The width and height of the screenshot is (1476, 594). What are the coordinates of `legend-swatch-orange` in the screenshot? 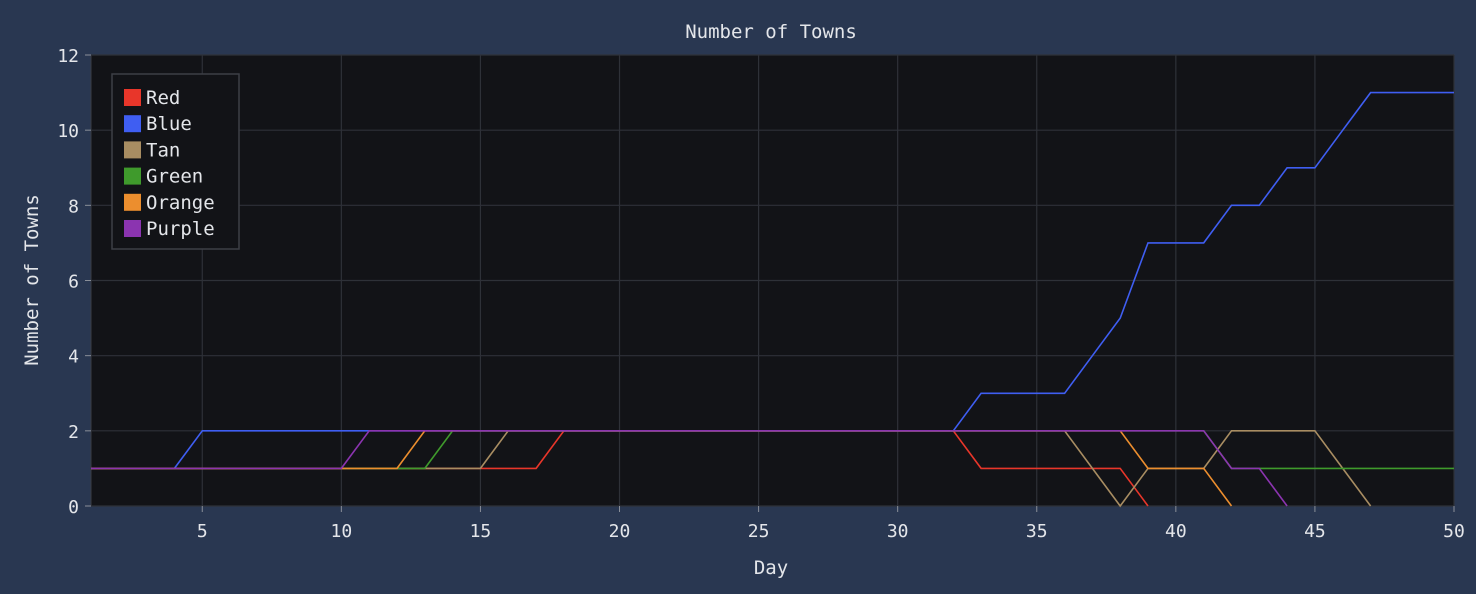 It's located at (132, 202).